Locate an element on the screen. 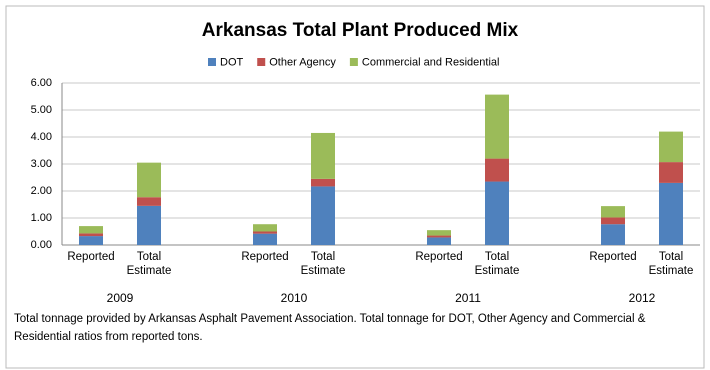  legend-label: Other Agency is located at coordinates (302, 62).